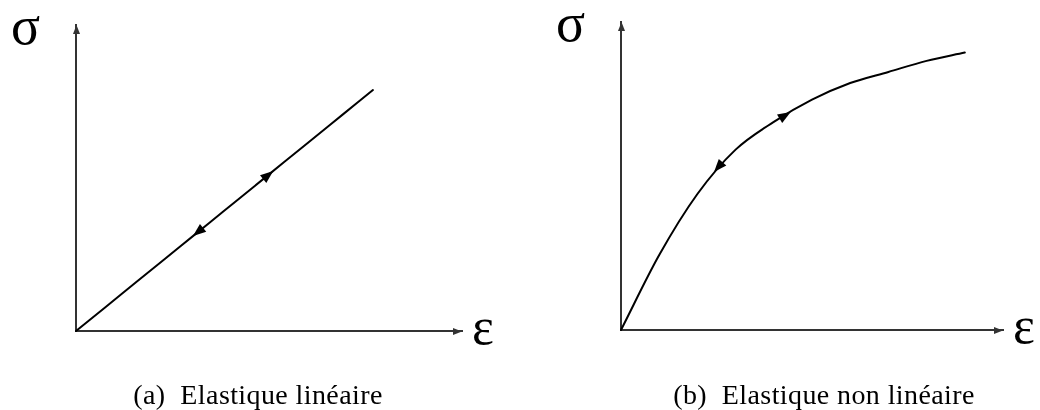 Image resolution: width=1040 pixels, height=410 pixels. I want to click on text: (a) Elastique linéaire, so click(258, 394).